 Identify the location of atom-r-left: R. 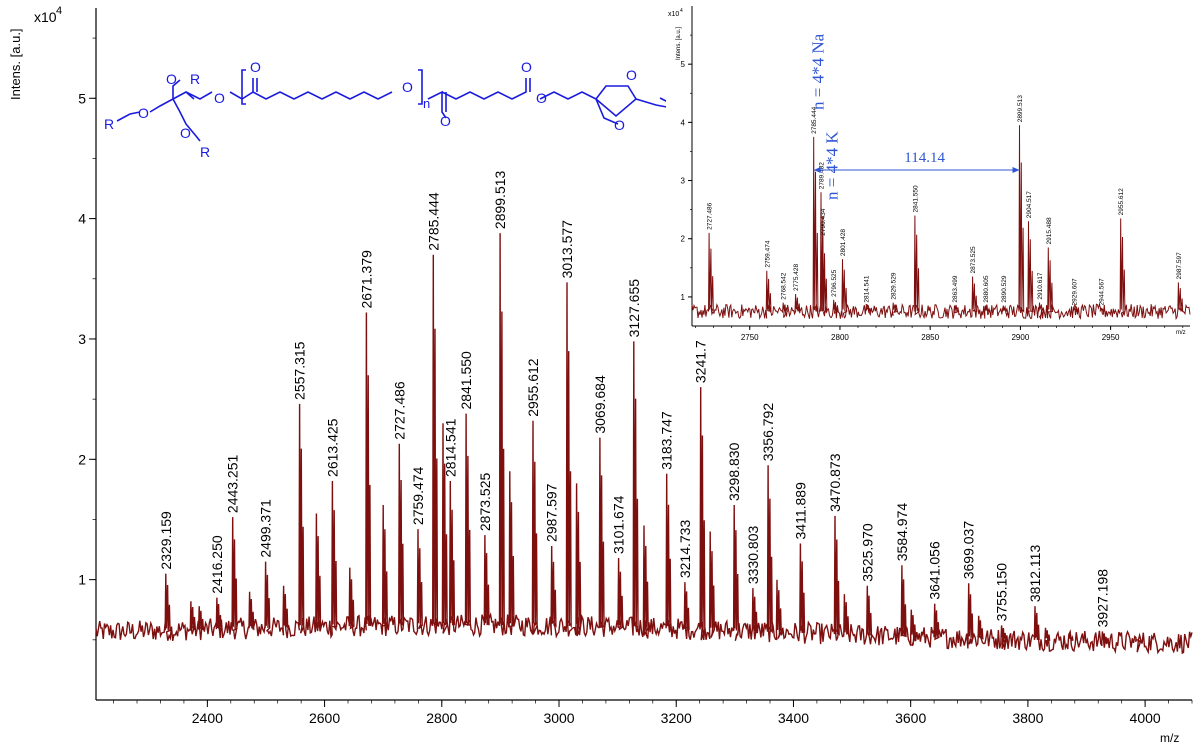
(109, 124).